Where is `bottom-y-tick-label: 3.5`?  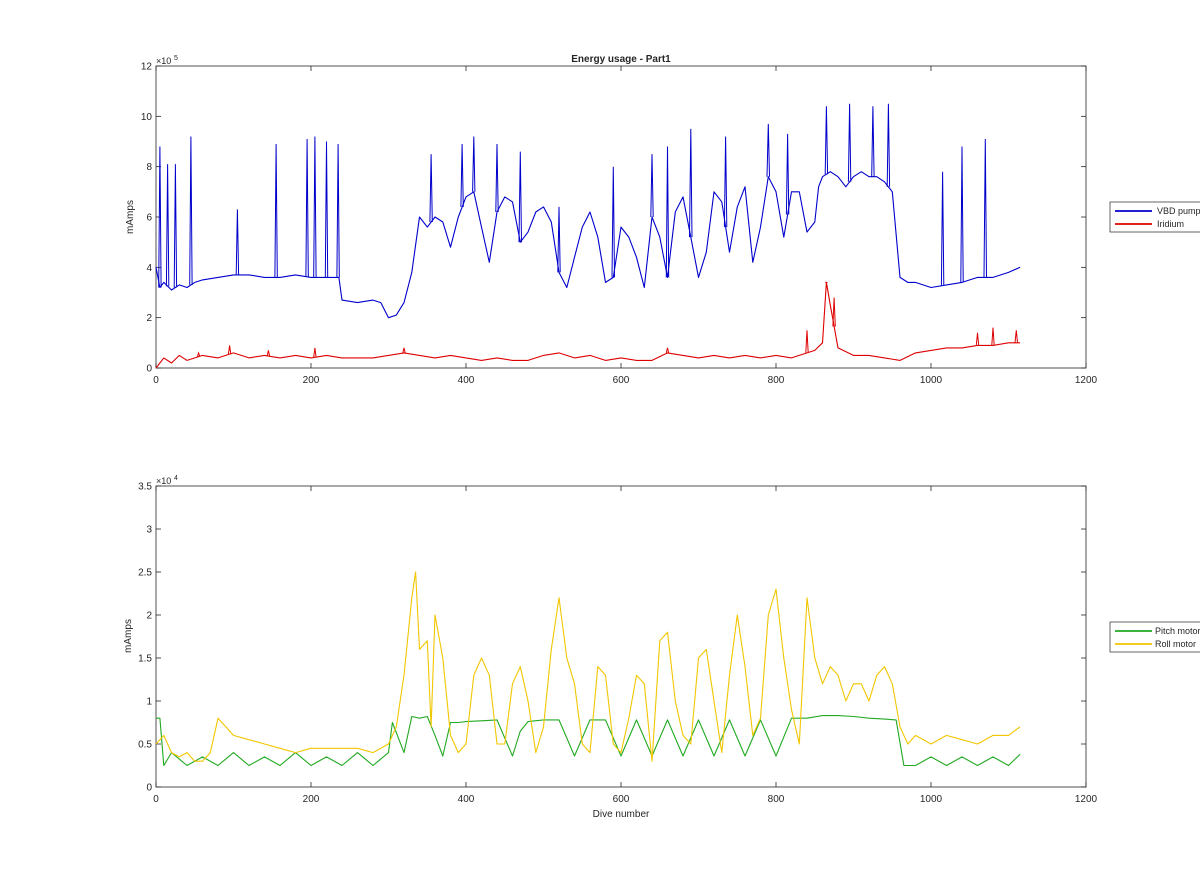 bottom-y-tick-label: 3.5 is located at coordinates (145, 487).